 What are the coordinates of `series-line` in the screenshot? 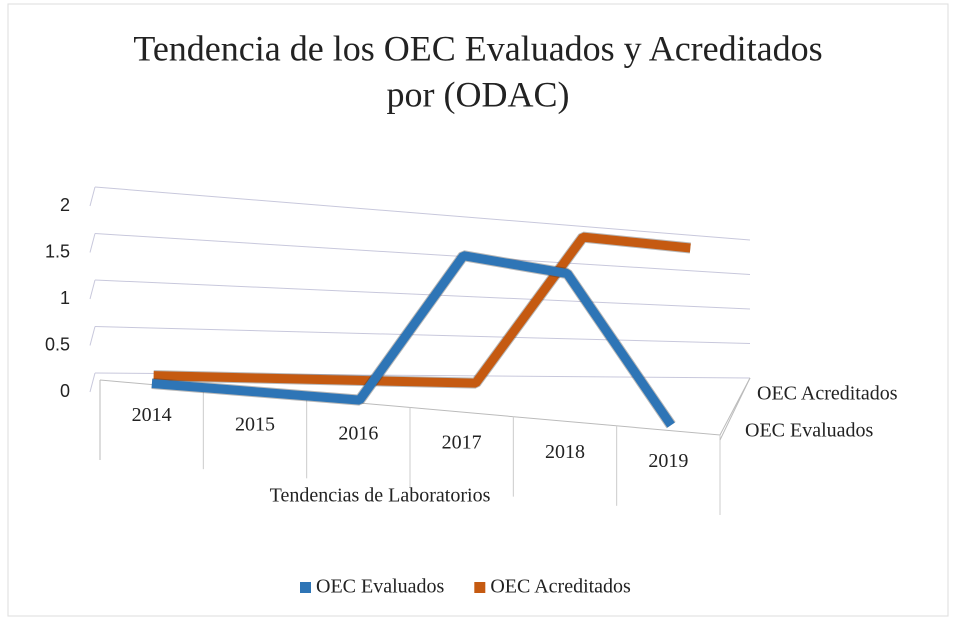 It's located at (422, 310).